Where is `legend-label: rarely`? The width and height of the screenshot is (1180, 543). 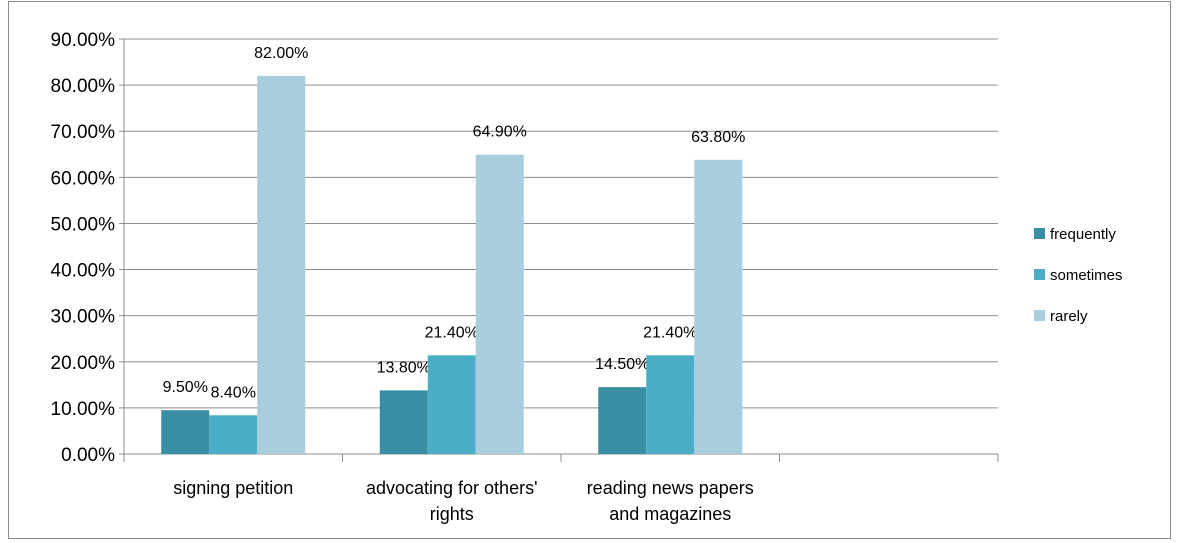 legend-label: rarely is located at coordinates (1069, 316).